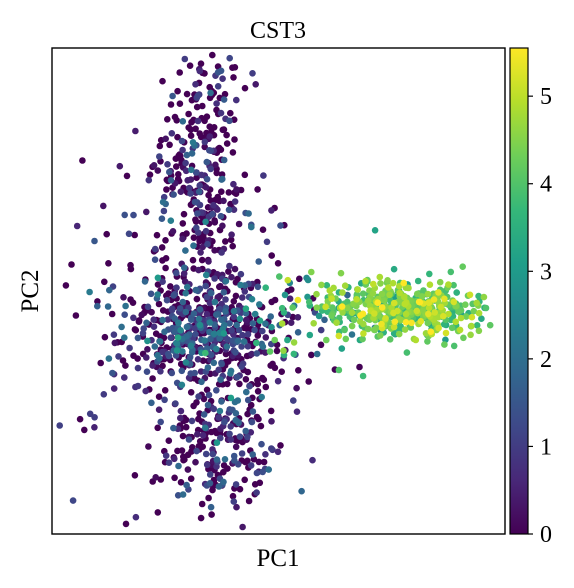 The image size is (574, 588). What do you see at coordinates (540, 316) in the screenshot?
I see `colorbar-ticks: 0 1 2 3 4 5` at bounding box center [540, 316].